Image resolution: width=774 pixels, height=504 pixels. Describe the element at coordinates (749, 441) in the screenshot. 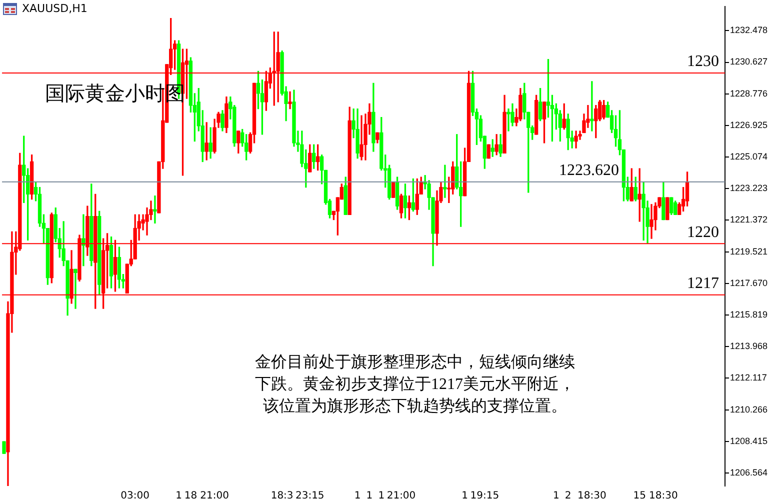

I see `y-tick-label: 1208.415` at that location.